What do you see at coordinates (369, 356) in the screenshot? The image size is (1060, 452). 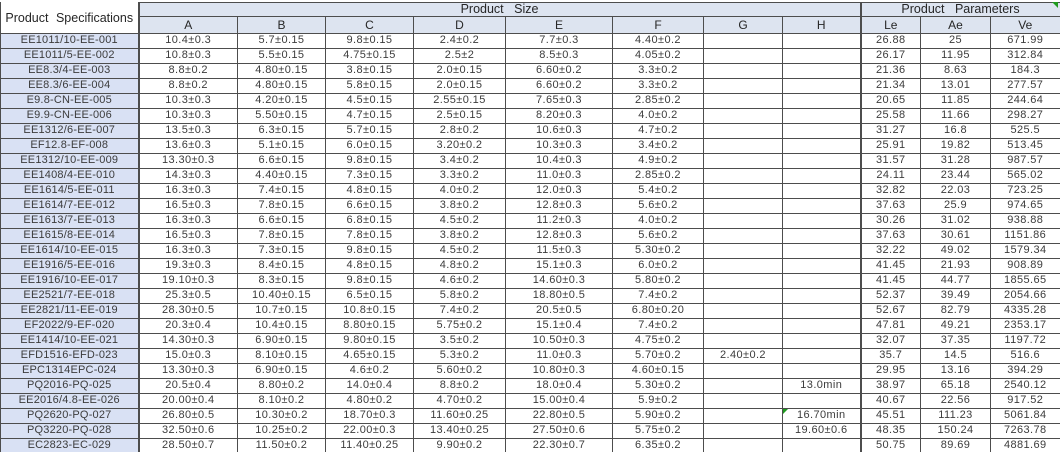 I see `cell-C: 4.65±0.15` at bounding box center [369, 356].